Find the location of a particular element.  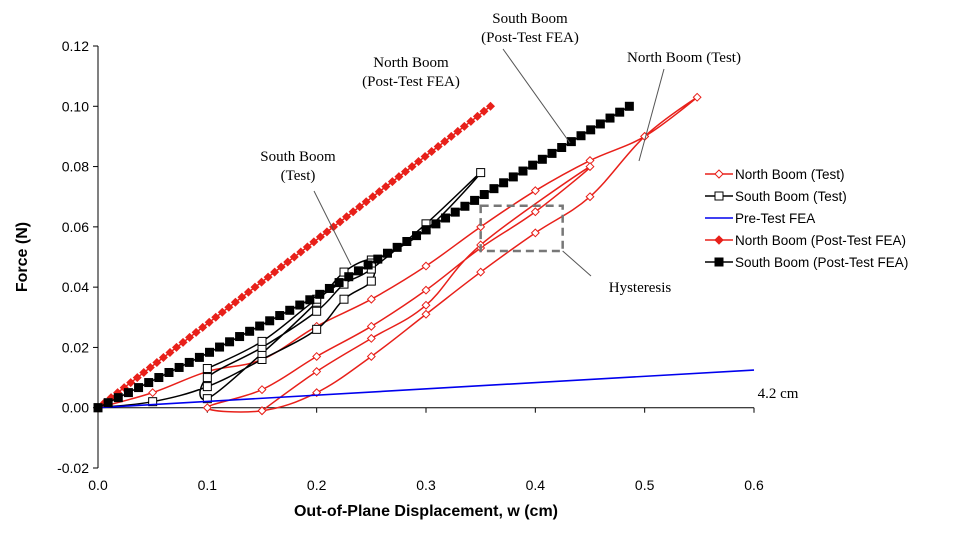

x-tick-label: 0.2 is located at coordinates (317, 485).